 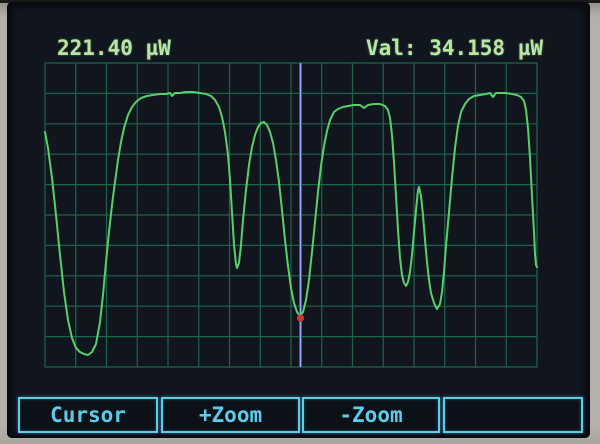 What do you see at coordinates (230, 415) in the screenshot?
I see `zoom-in-button: +Zoom` at bounding box center [230, 415].